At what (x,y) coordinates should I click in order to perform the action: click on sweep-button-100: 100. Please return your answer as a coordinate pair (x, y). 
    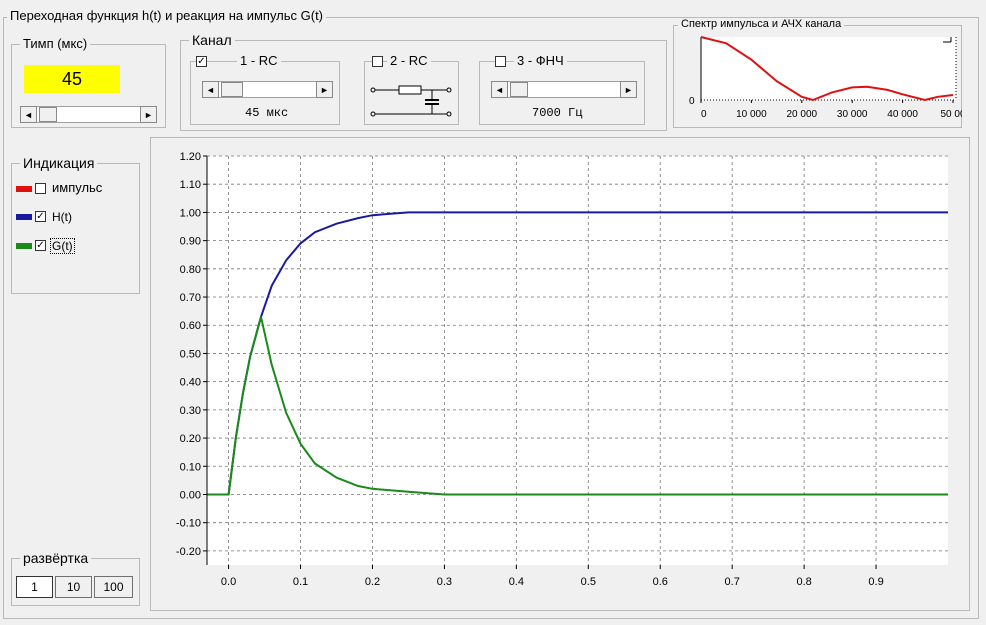
    Looking at the image, I should click on (113, 587).